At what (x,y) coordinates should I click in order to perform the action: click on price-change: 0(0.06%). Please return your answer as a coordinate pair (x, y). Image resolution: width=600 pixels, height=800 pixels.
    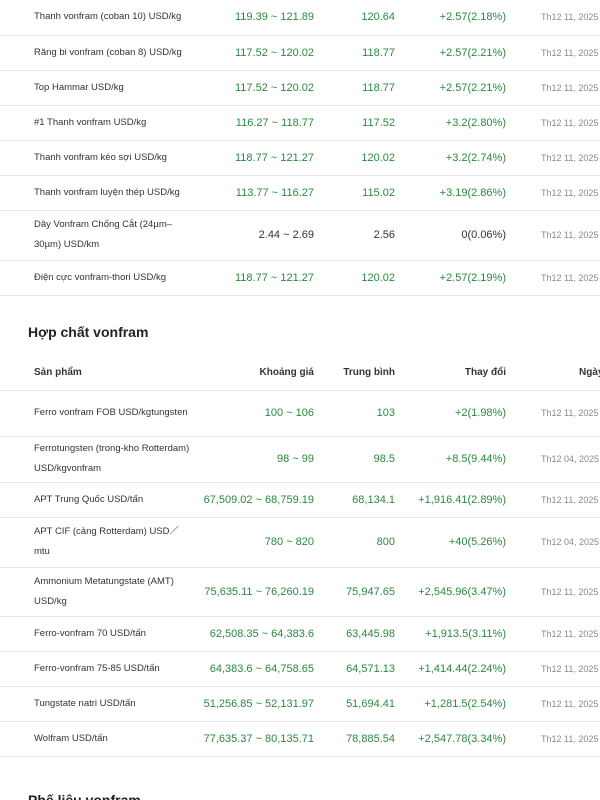
    Looking at the image, I should click on (483, 235).